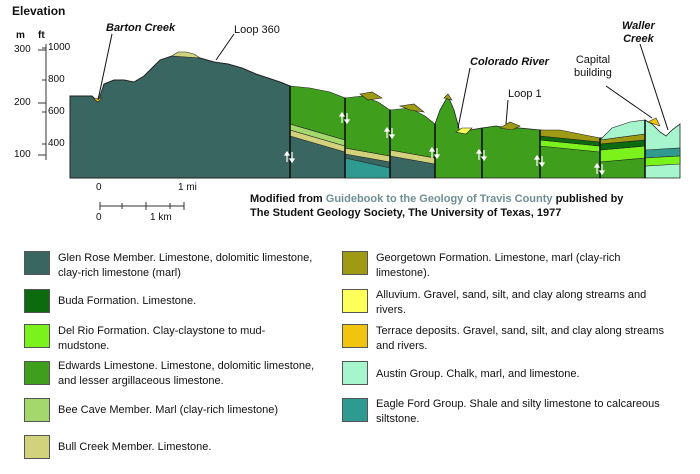 This screenshot has width=700, height=474. What do you see at coordinates (42, 102) in the screenshot?
I see `elevation-axis` at bounding box center [42, 102].